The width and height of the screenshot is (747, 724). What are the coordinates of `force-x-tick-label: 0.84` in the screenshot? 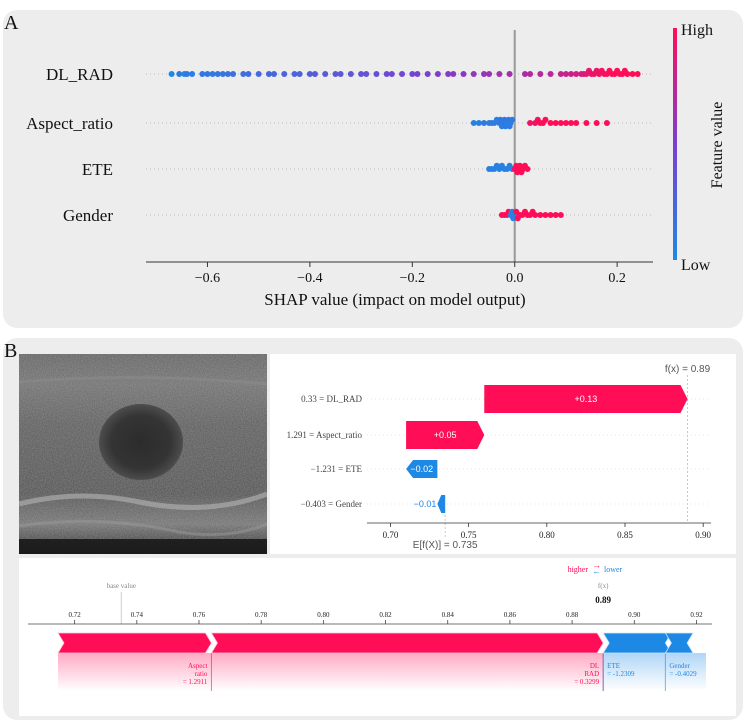 It's located at (448, 615).